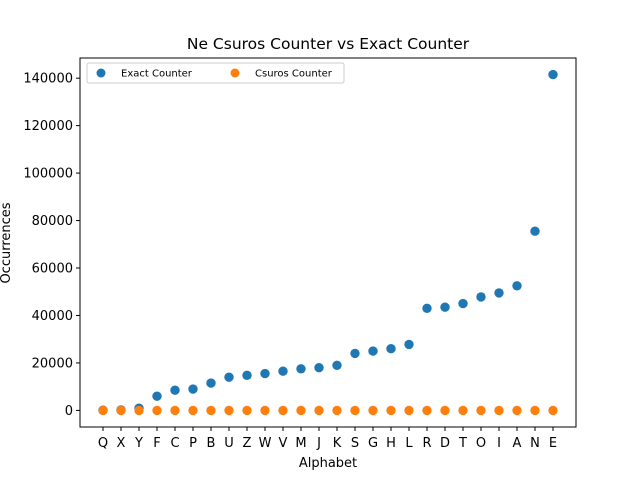  Describe the element at coordinates (211, 443) in the screenshot. I see `x-tick-label: B` at that location.